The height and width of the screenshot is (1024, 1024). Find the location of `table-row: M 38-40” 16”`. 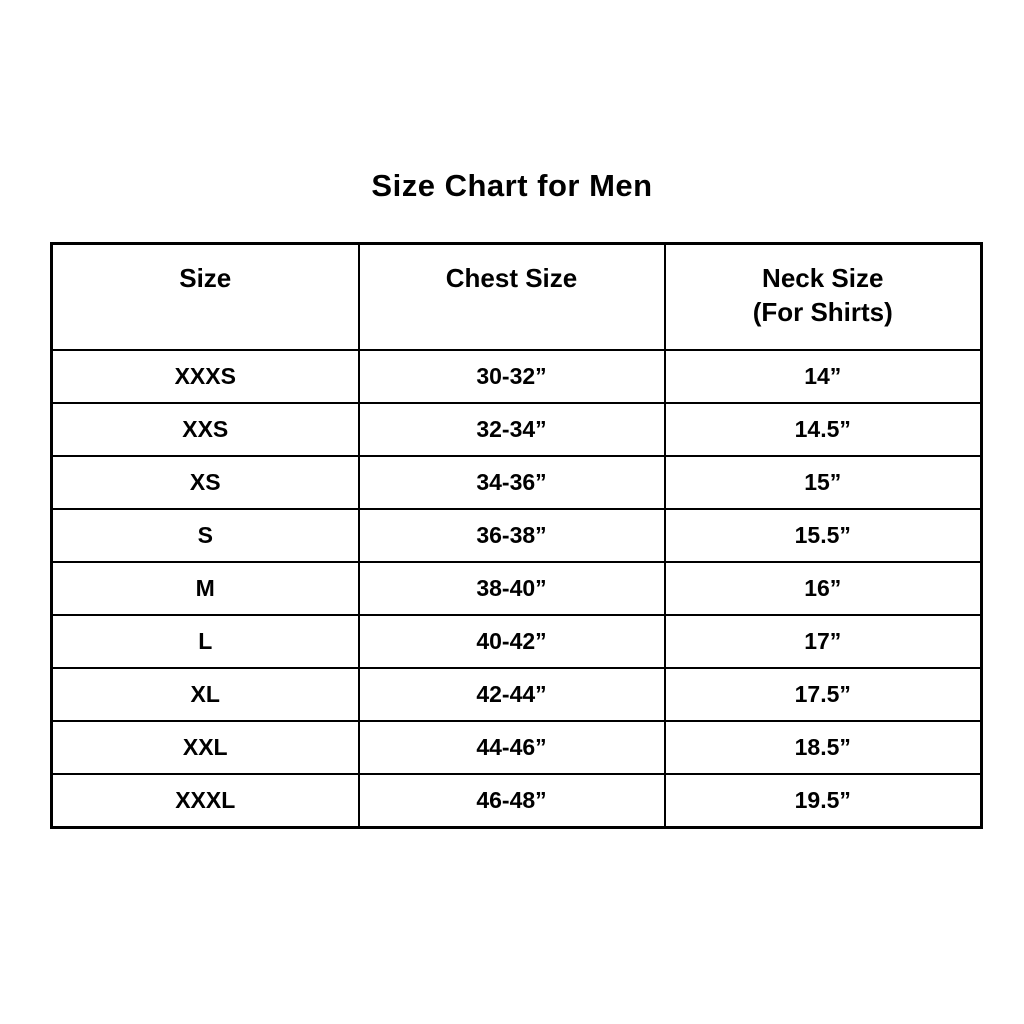

table-row: M 38-40” 16” is located at coordinates (516, 588).